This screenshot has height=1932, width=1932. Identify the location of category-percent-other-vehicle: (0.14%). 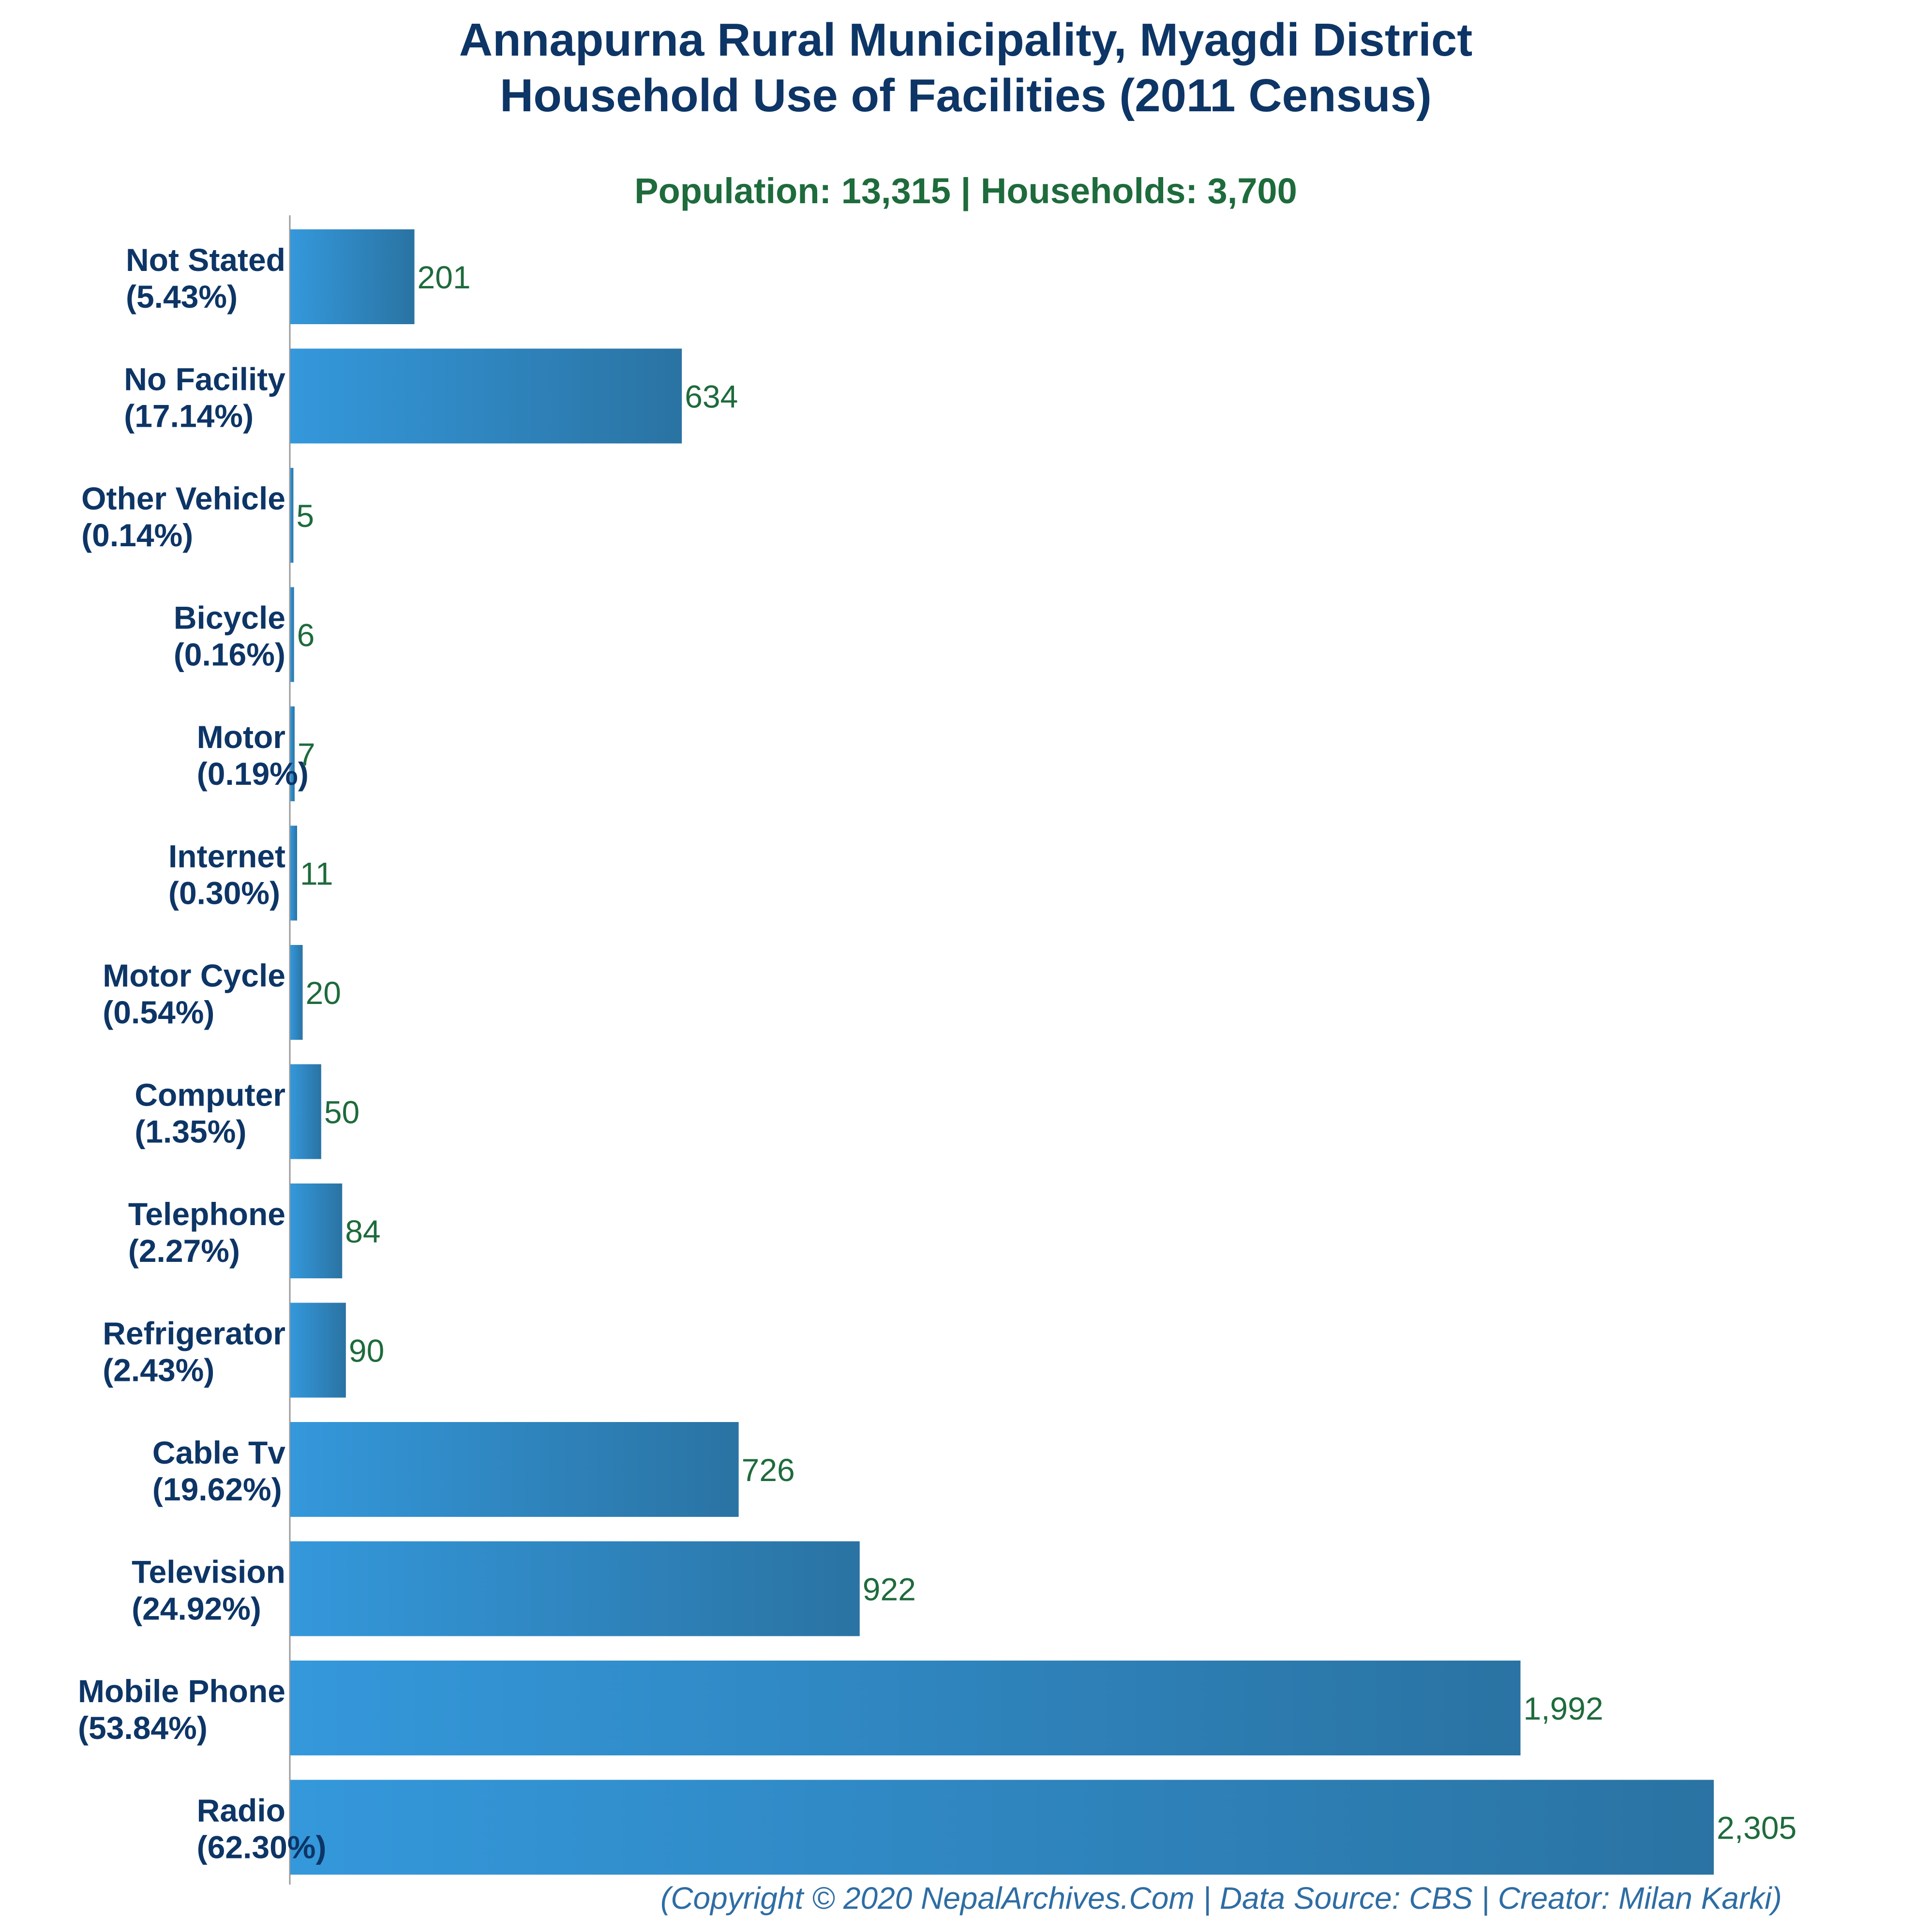
(137, 535).